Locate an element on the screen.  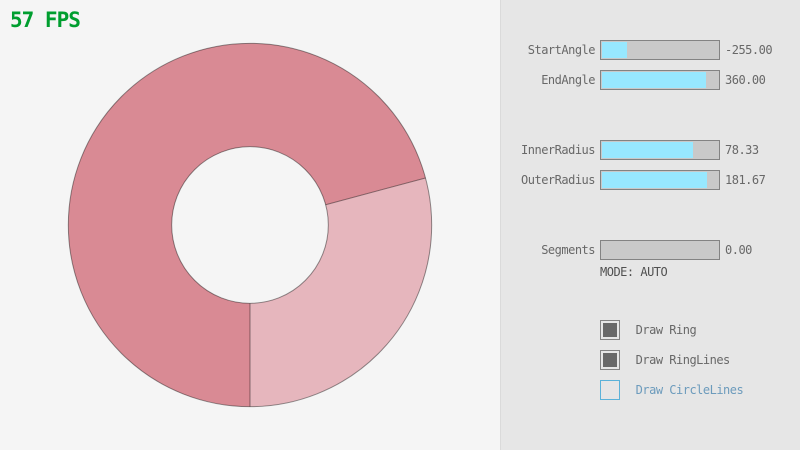
slider-row-segments: Segments 0.00 is located at coordinates (650, 250).